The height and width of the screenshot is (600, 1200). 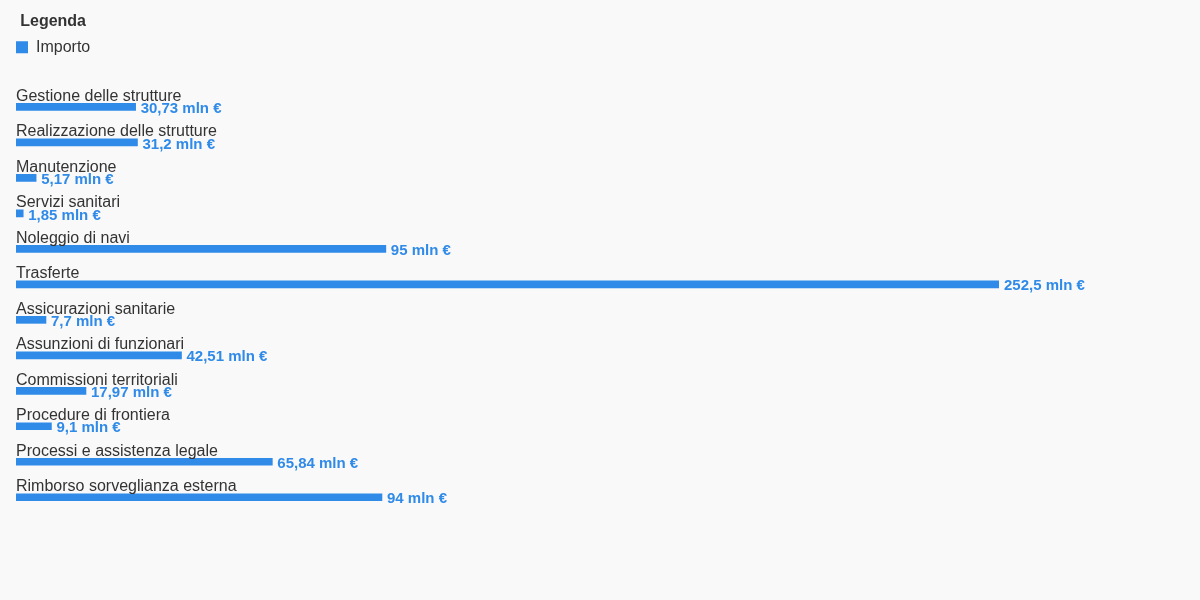 I want to click on y-tick-label: Noleggio di navi, so click(x=73, y=237).